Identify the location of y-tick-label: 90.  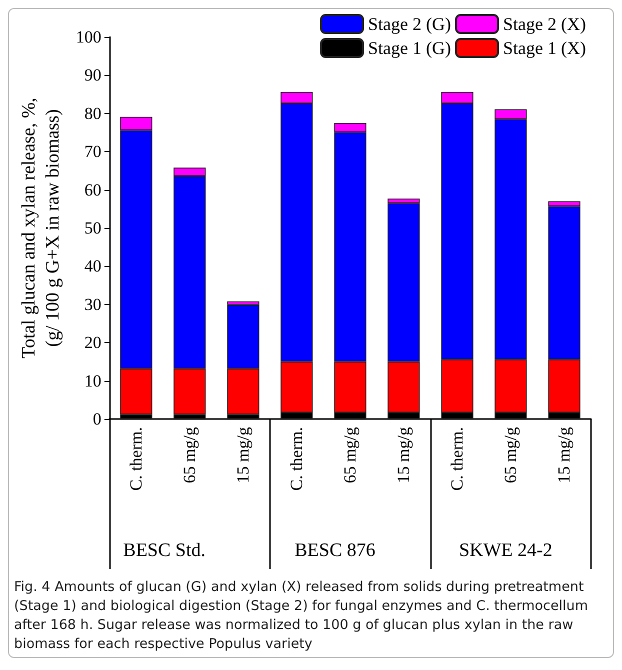
(93, 75).